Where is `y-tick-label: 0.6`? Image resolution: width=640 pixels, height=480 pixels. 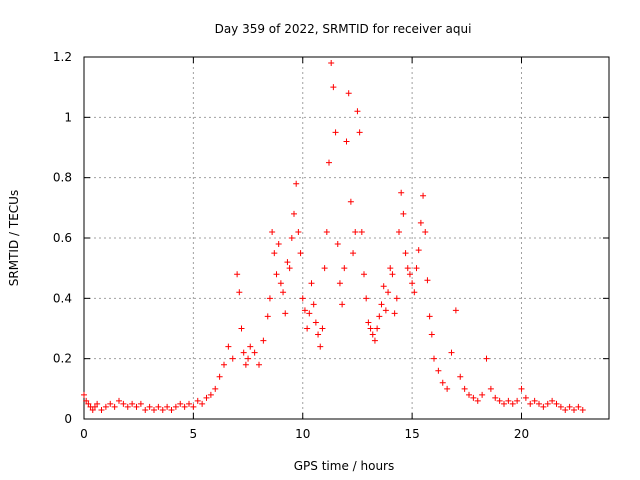 y-tick-label: 0.6 is located at coordinates (62, 238).